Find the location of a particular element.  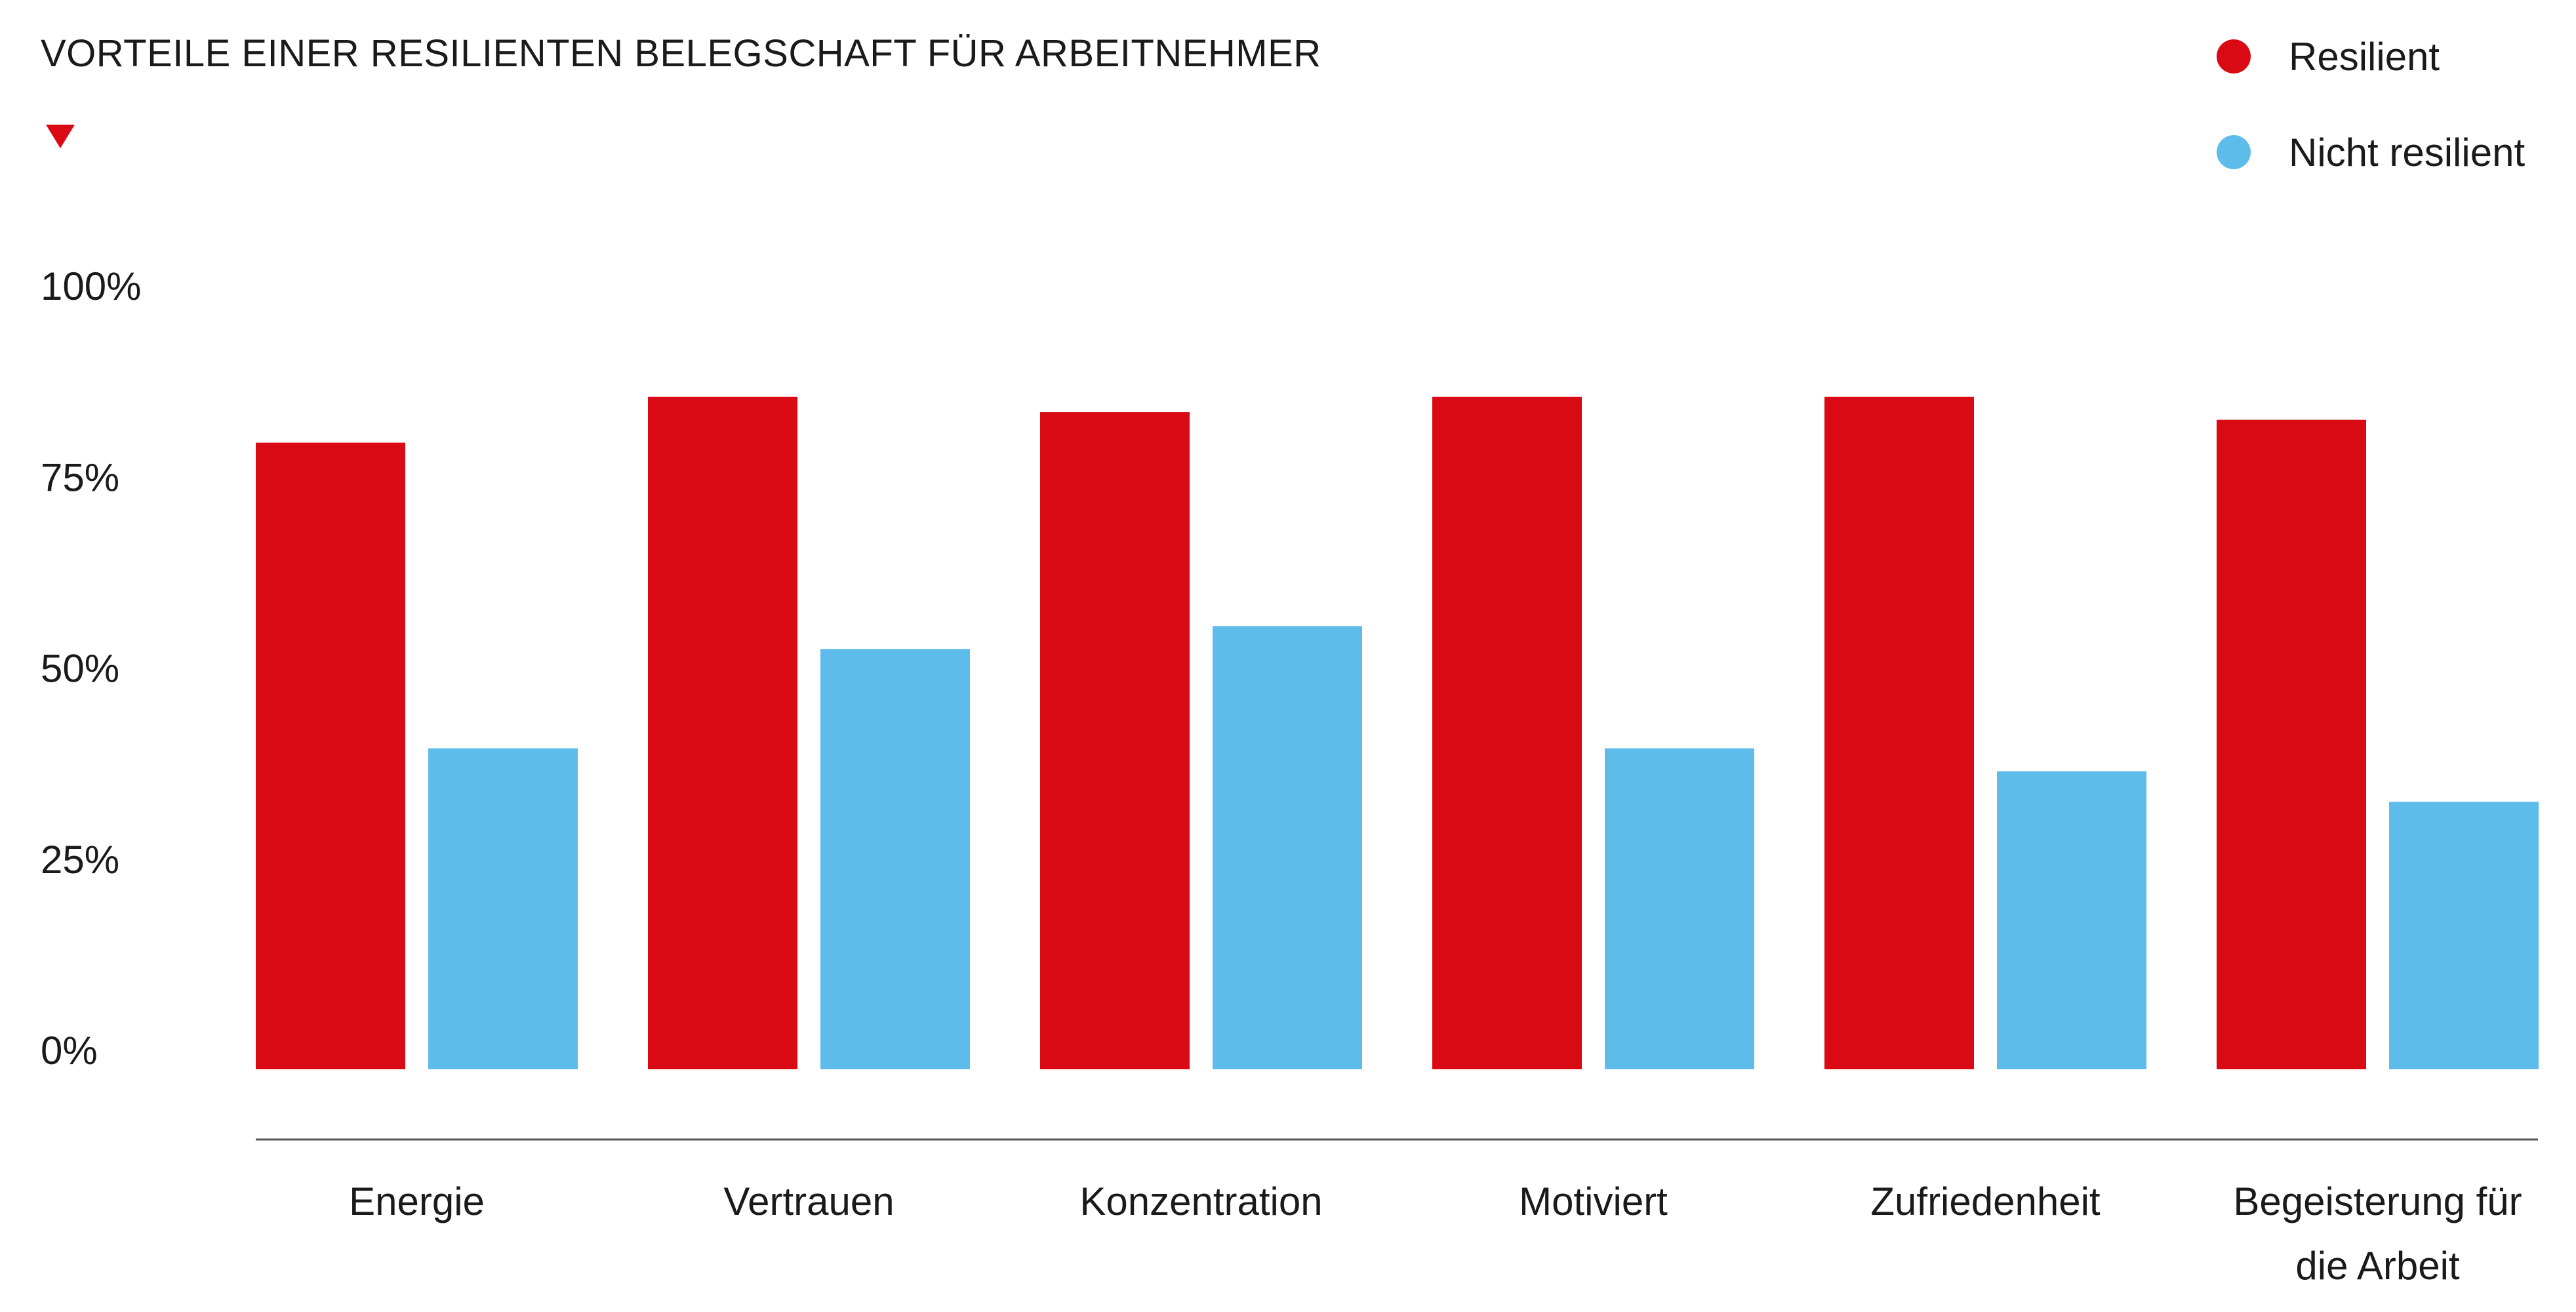

y-tick-label: 25% is located at coordinates (80, 860).